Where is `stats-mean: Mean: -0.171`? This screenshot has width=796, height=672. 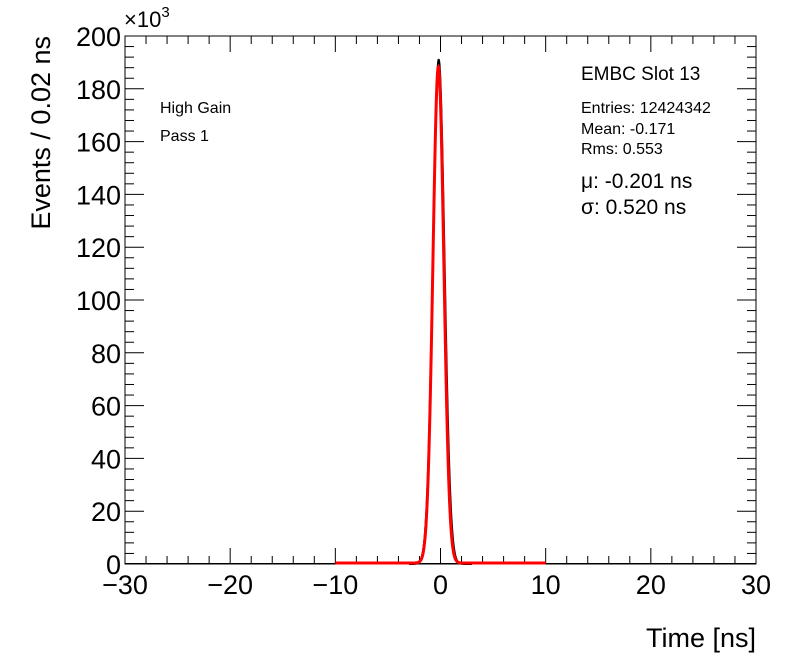 stats-mean: Mean: -0.171 is located at coordinates (628, 129).